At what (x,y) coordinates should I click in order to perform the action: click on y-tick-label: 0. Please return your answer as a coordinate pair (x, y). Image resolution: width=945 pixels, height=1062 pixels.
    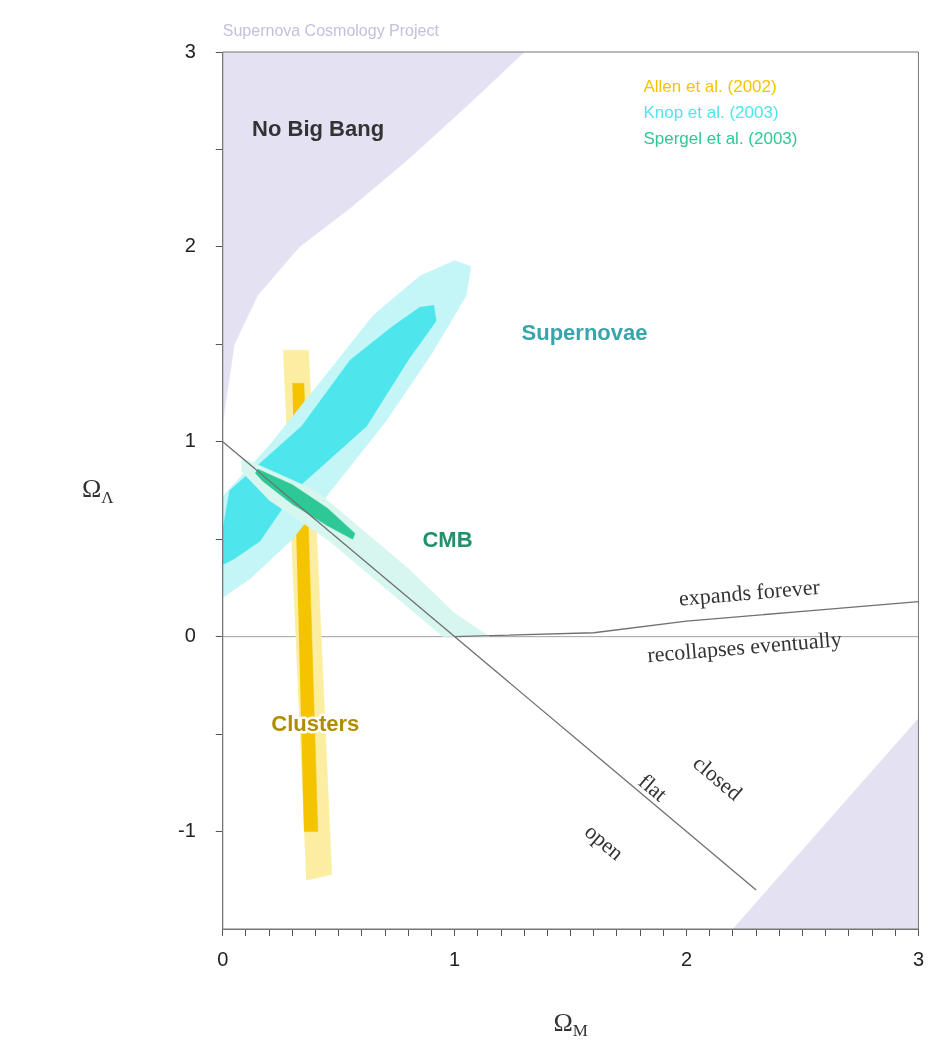
    Looking at the image, I should click on (190, 635).